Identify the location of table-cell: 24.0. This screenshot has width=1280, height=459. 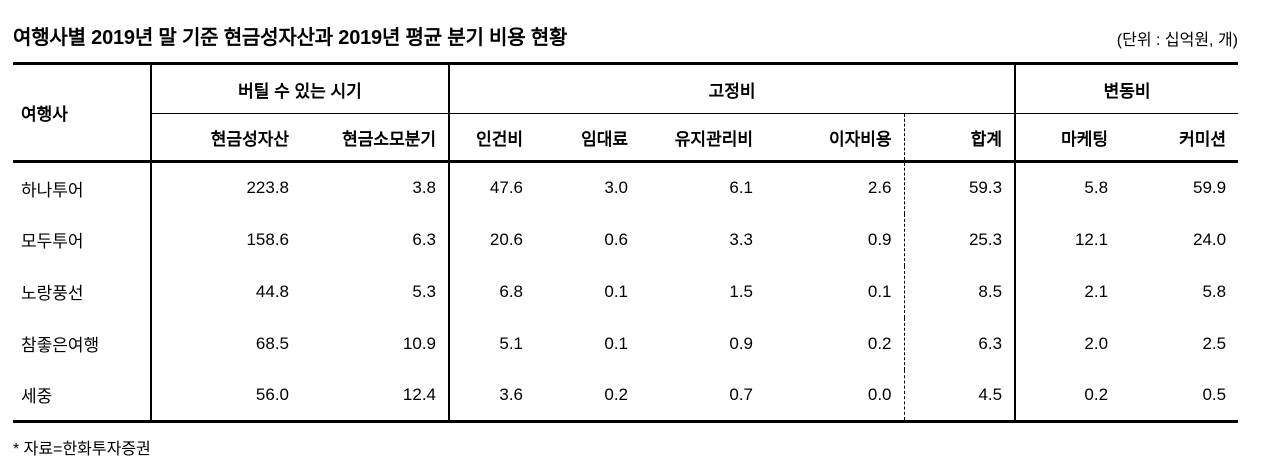
(1209, 239).